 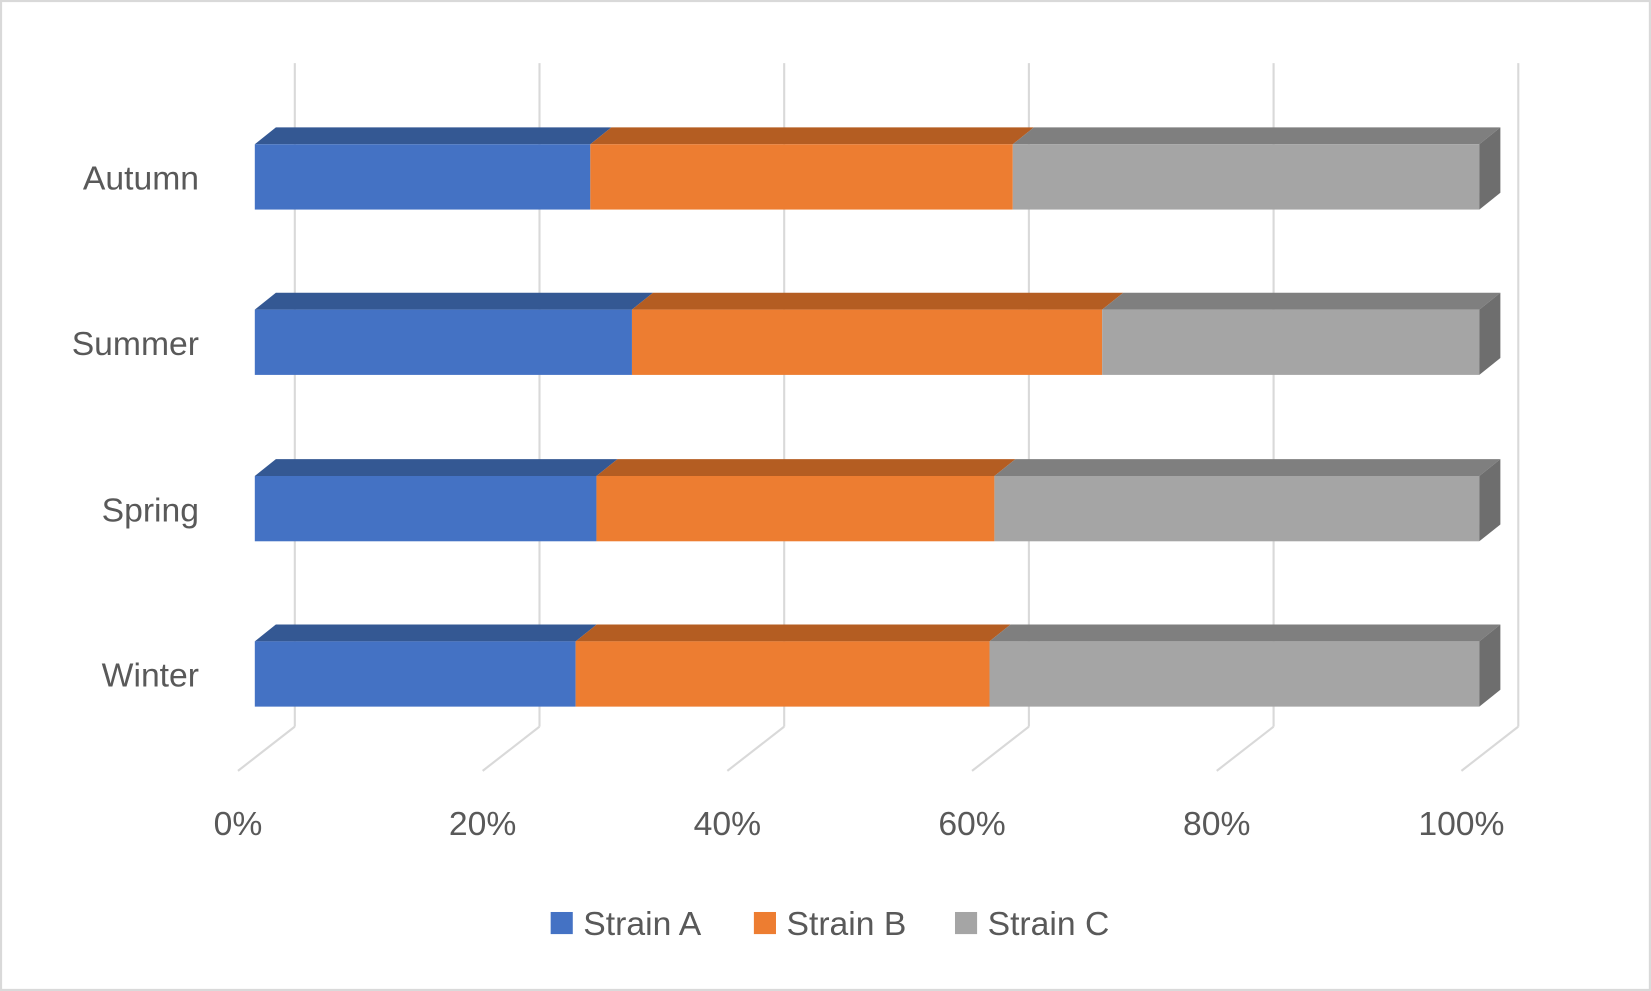 What do you see at coordinates (867, 342) in the screenshot?
I see `bar-strain-b-summer` at bounding box center [867, 342].